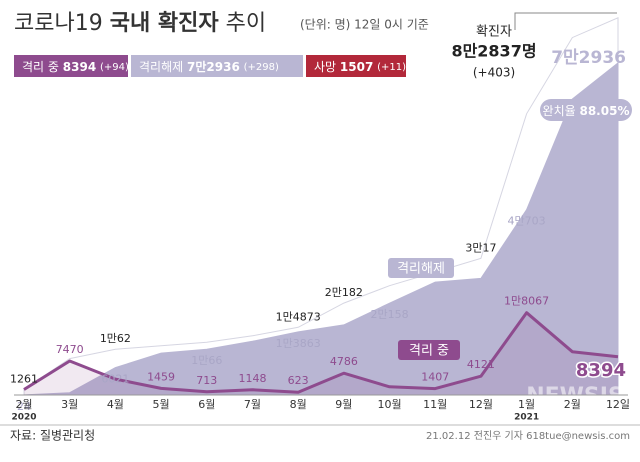  I want to click on value-label: 1459, so click(161, 376).